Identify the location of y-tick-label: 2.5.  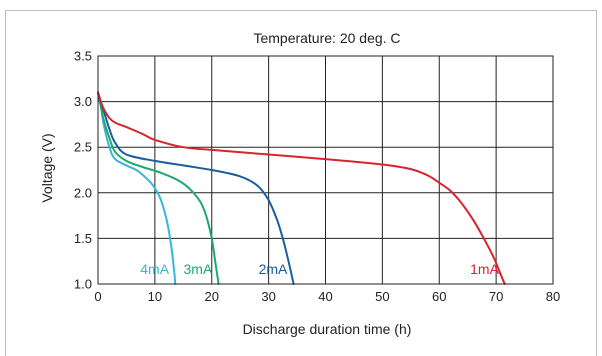
(83, 147).